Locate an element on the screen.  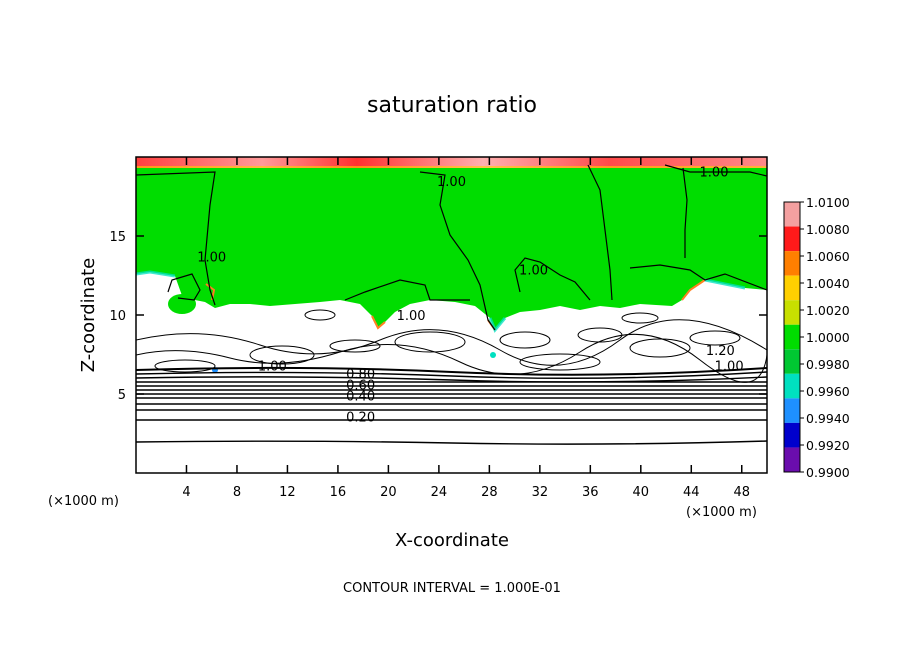
green-pocket is located at coordinates (182, 304).